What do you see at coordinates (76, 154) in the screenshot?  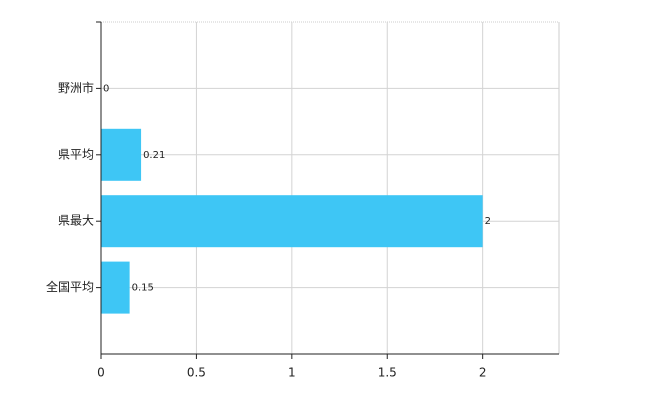 I see `y-tick-label: 県平均` at bounding box center [76, 154].